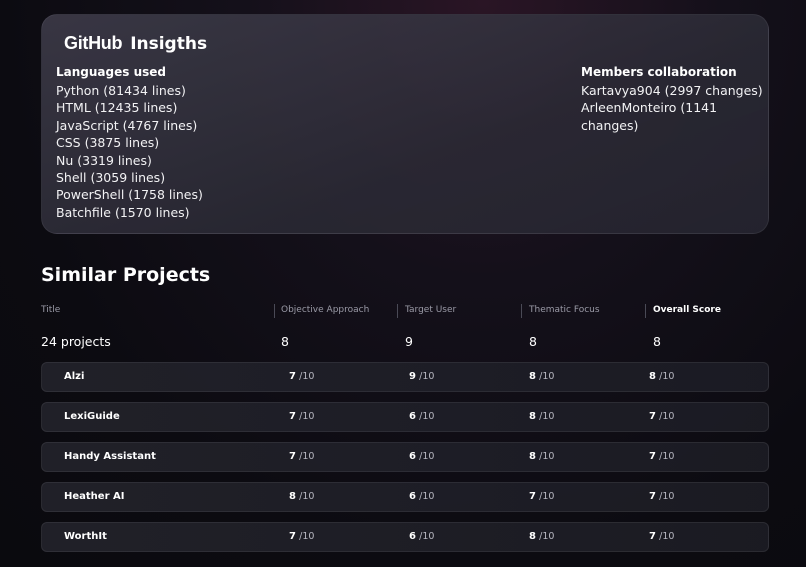 This screenshot has height=567, width=806. I want to click on overall-score: 8 /10, so click(661, 376).